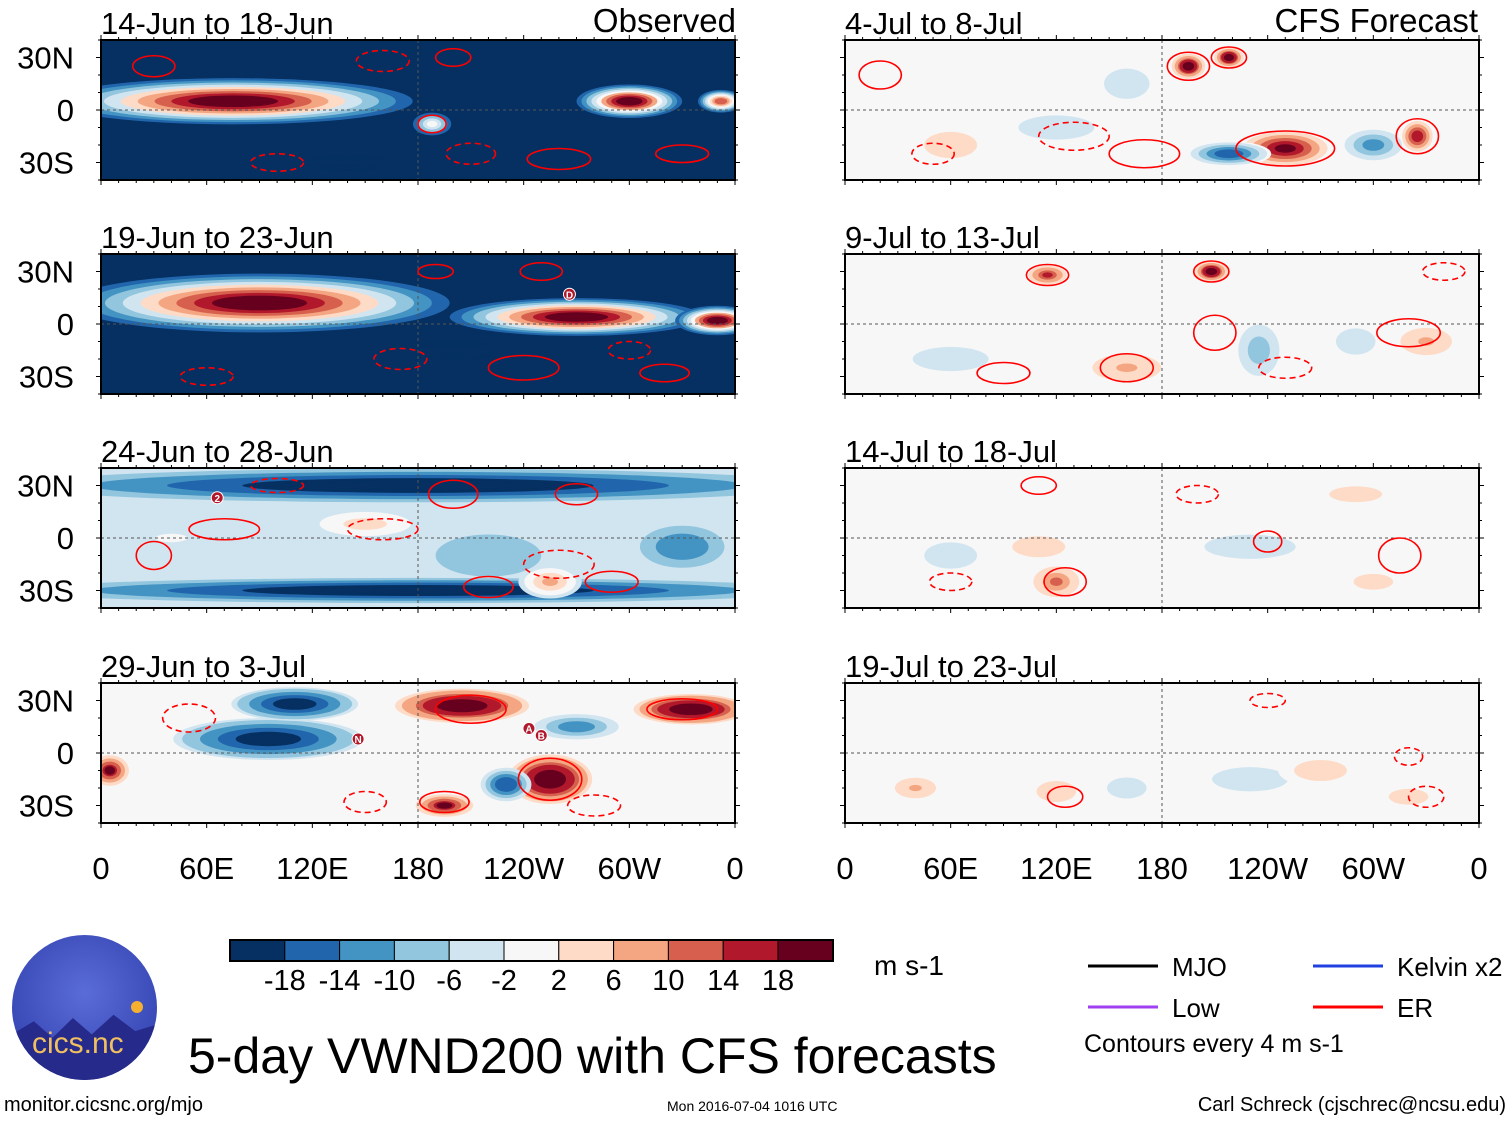 The image size is (1510, 1121). What do you see at coordinates (1162, 95) in the screenshot?
I see `map-panel: 4-Jul to 8-Jul` at bounding box center [1162, 95].